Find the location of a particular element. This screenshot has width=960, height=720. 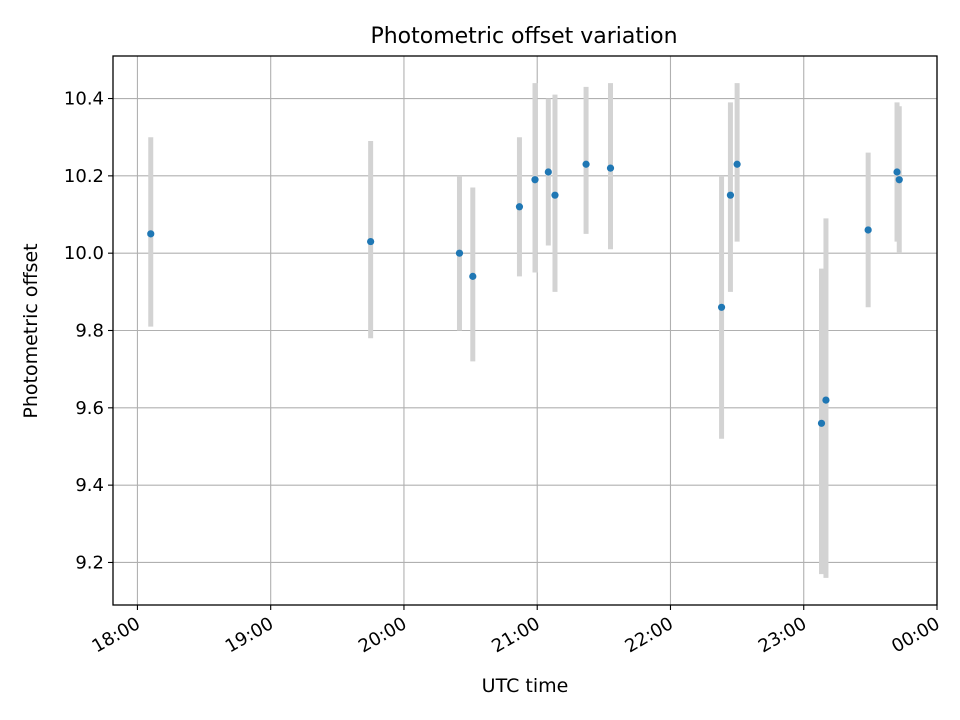

y-tick-label: 10.4 is located at coordinates (84, 99).